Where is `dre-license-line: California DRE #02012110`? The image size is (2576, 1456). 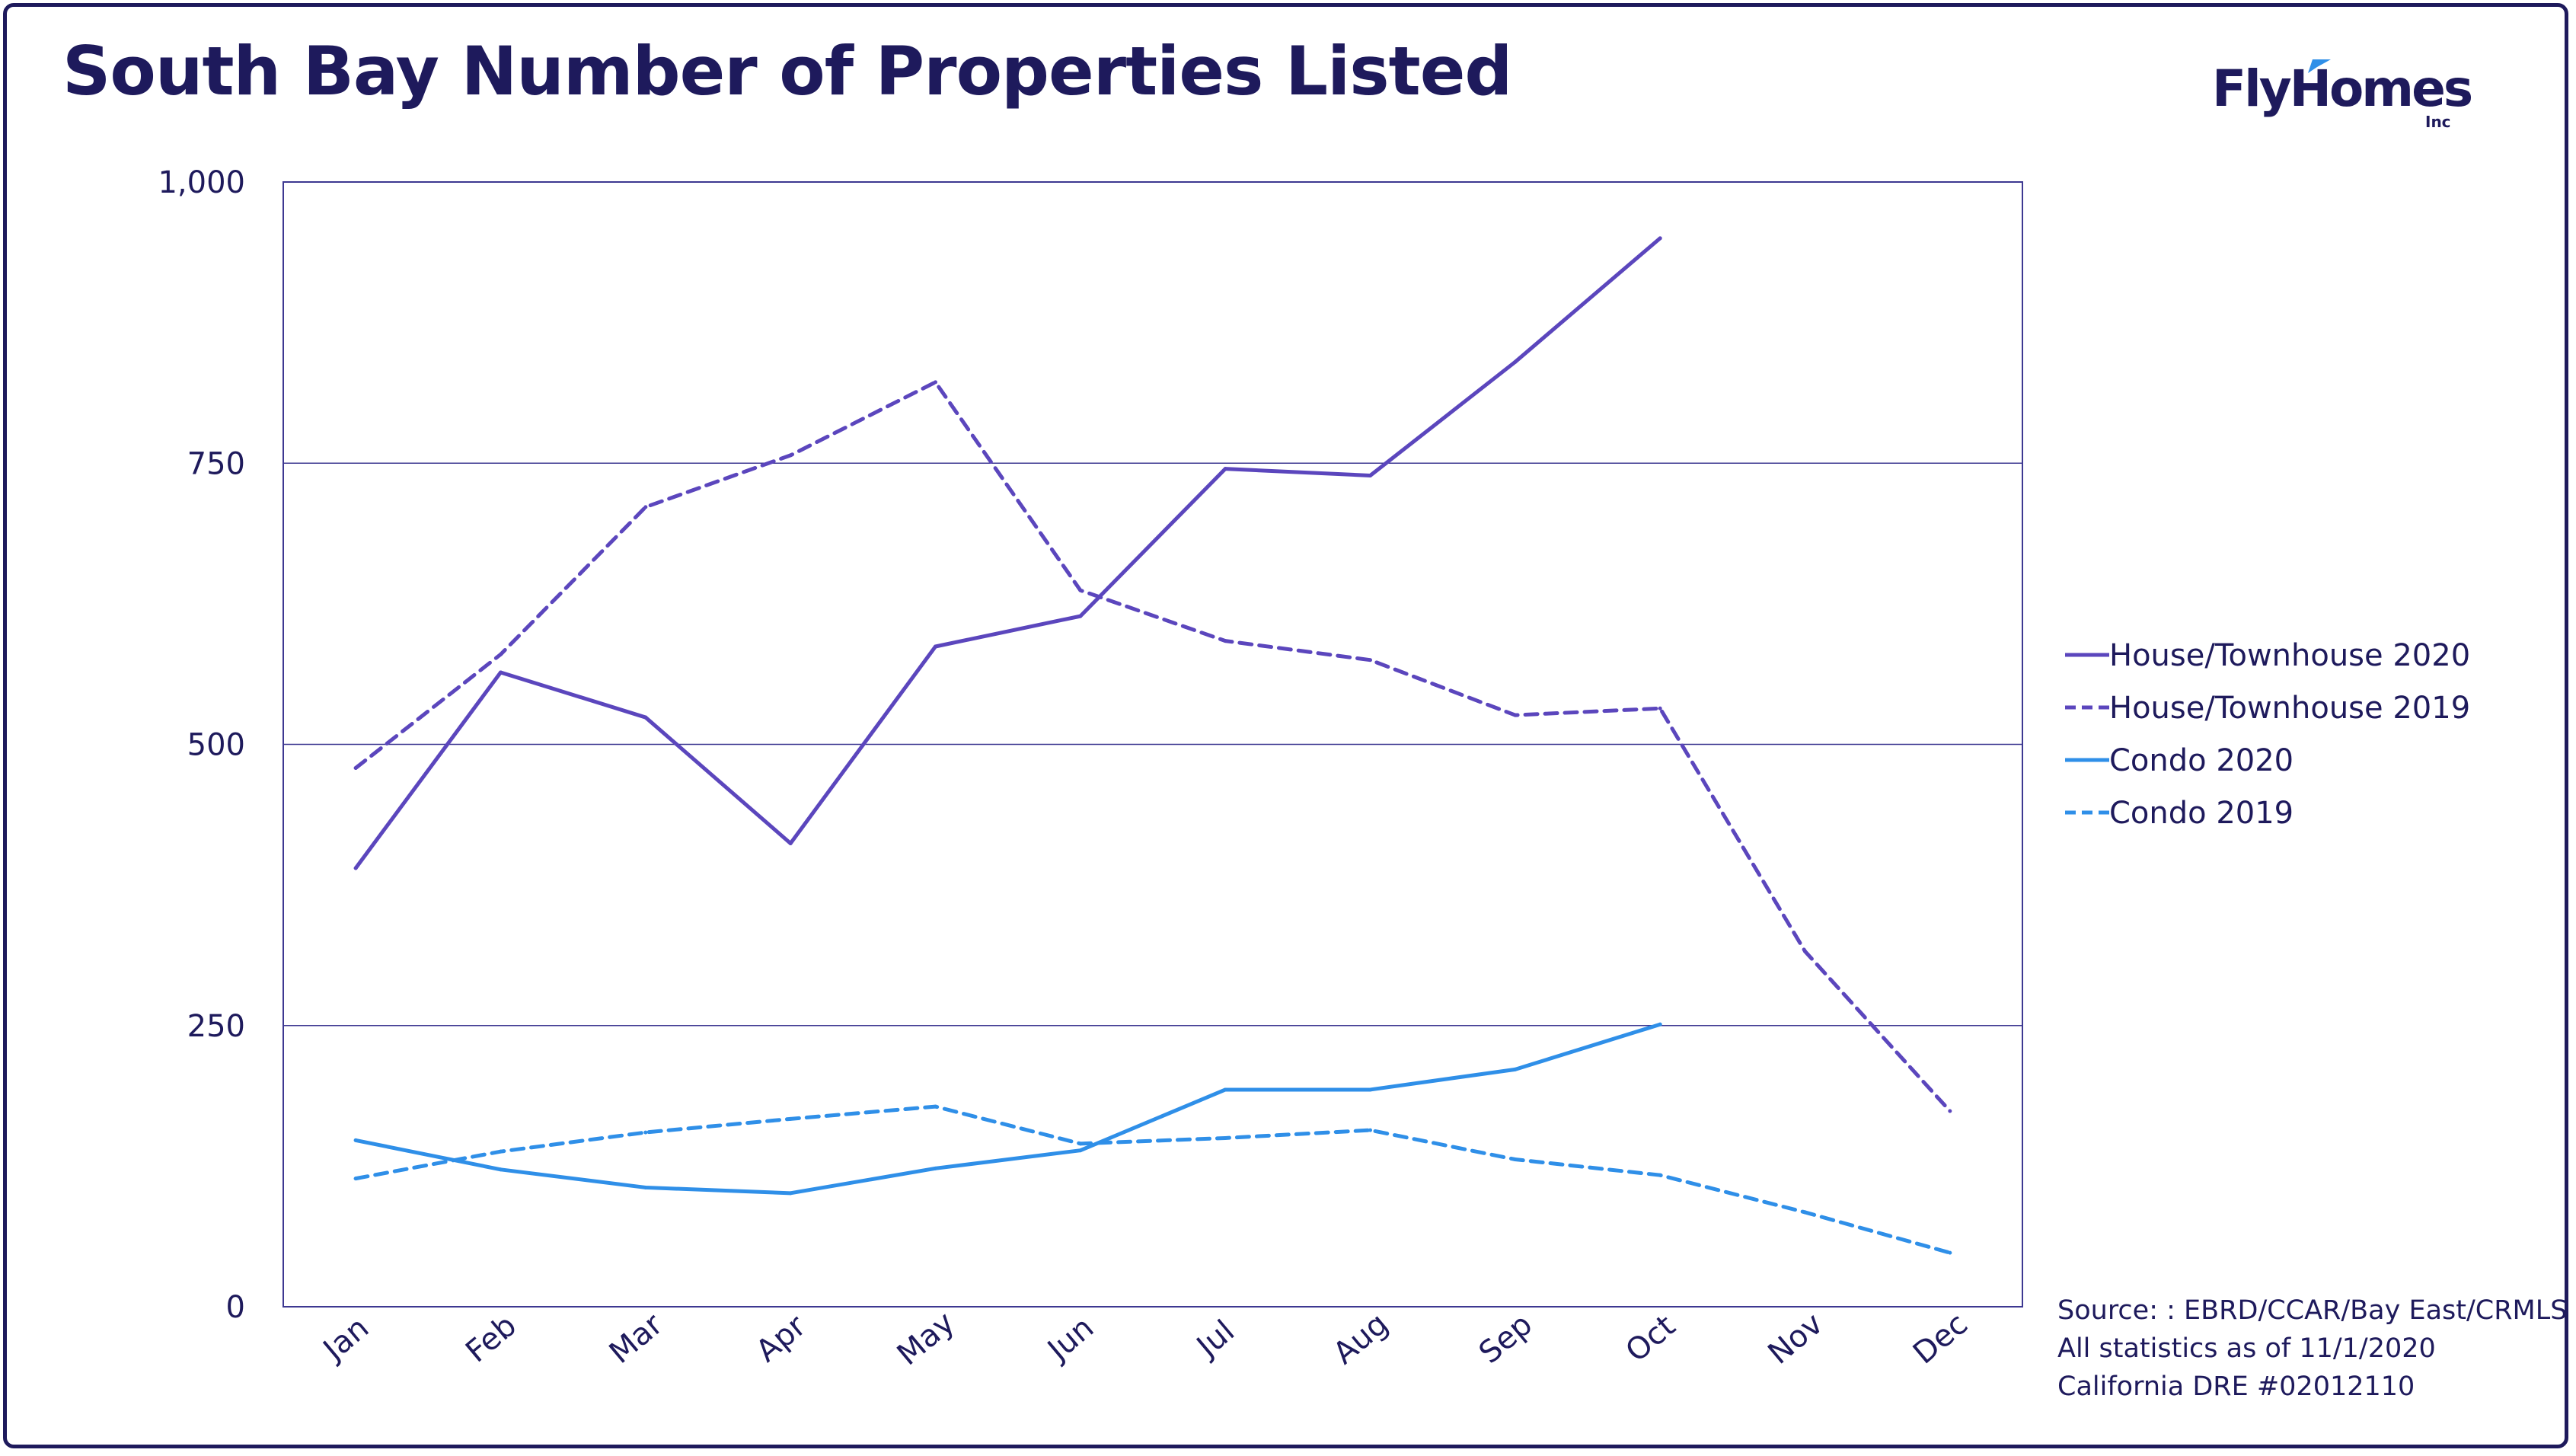 dre-license-line: California DRE #02012110 is located at coordinates (2236, 1386).